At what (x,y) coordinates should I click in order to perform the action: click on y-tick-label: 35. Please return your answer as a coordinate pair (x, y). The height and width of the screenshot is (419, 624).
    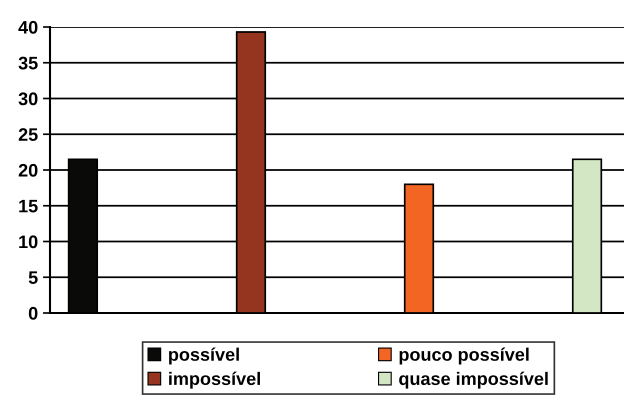
    Looking at the image, I should click on (28, 63).